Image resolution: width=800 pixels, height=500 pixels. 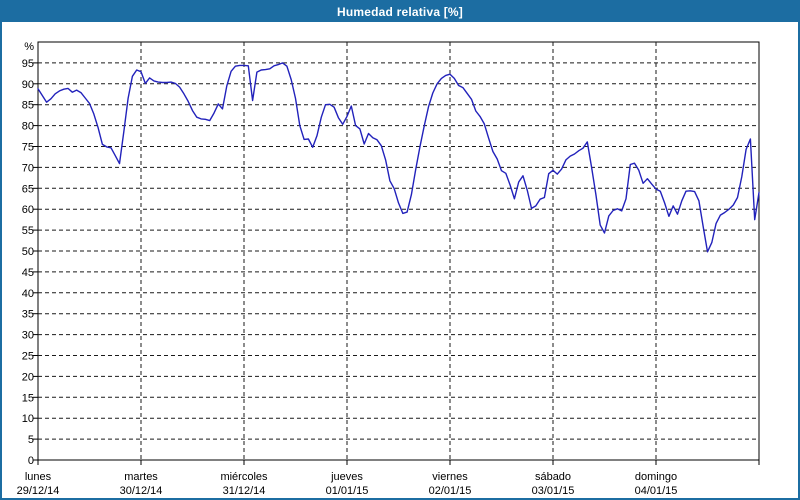 What do you see at coordinates (28, 64) in the screenshot?
I see `y-tick-label: 95` at bounding box center [28, 64].